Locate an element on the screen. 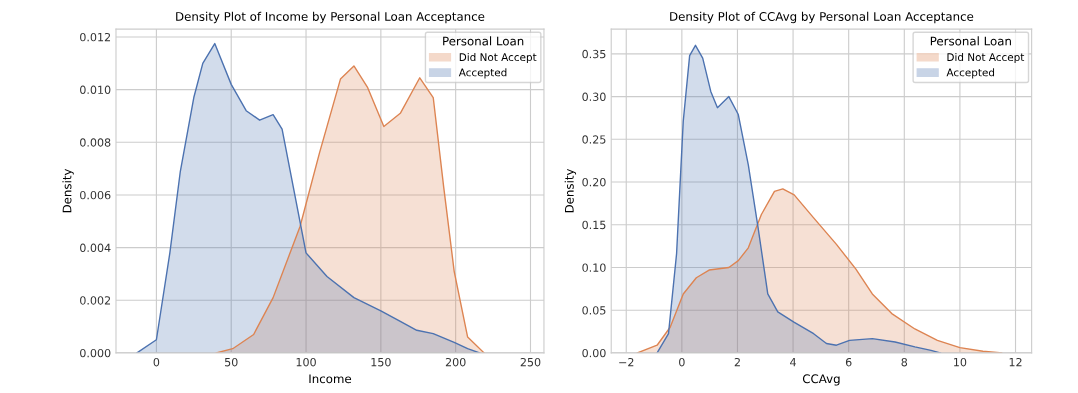 This screenshot has height=393, width=1078. x-tick-label: 2 is located at coordinates (737, 362).